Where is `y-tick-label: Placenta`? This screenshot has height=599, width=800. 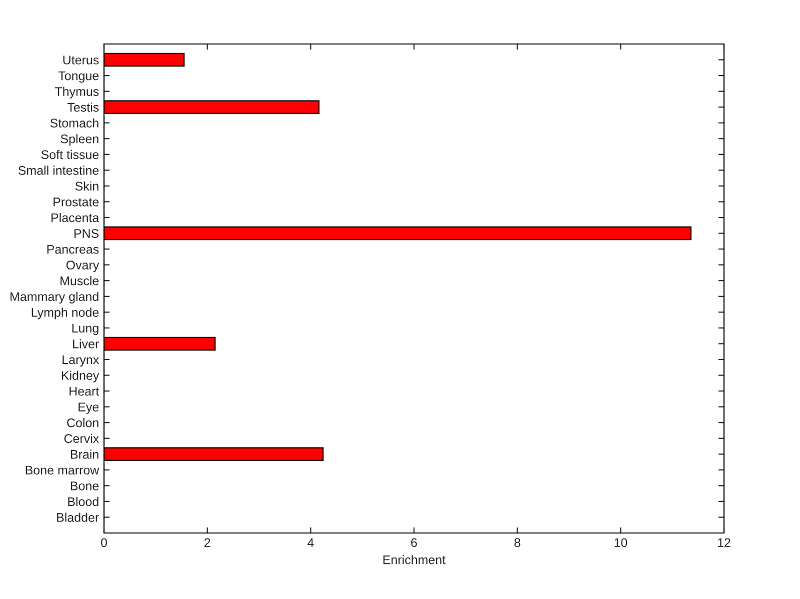 y-tick-label: Placenta is located at coordinates (76, 217).